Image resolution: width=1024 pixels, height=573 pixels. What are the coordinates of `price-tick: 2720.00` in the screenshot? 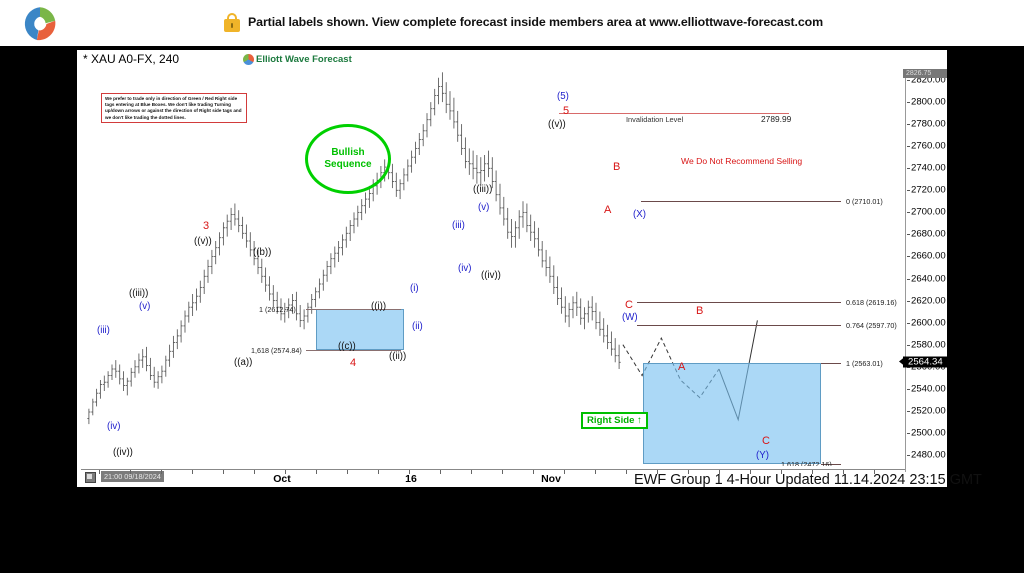 It's located at (928, 190).